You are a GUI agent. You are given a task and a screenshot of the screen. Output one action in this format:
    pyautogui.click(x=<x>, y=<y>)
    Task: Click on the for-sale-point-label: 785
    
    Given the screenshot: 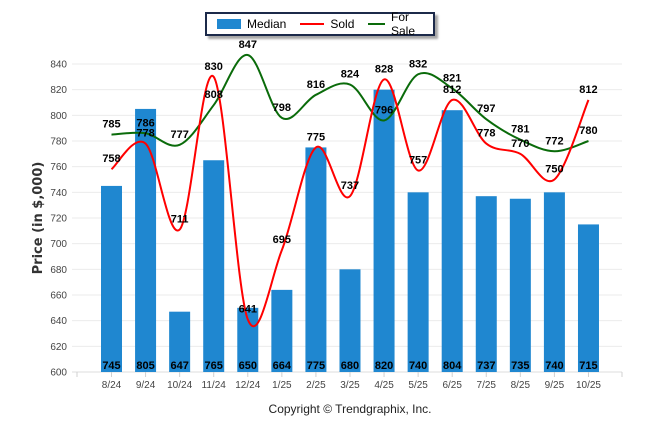 What is the action you would take?
    pyautogui.click(x=111, y=125)
    